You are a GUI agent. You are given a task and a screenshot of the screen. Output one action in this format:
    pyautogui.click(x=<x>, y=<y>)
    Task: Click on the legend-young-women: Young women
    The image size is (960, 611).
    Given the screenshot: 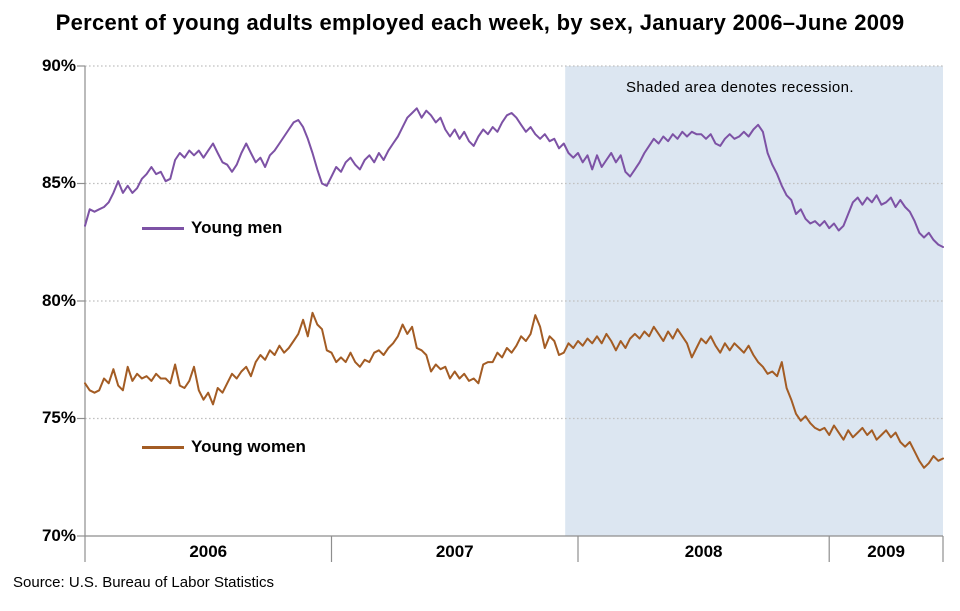 What is the action you would take?
    pyautogui.click(x=224, y=447)
    